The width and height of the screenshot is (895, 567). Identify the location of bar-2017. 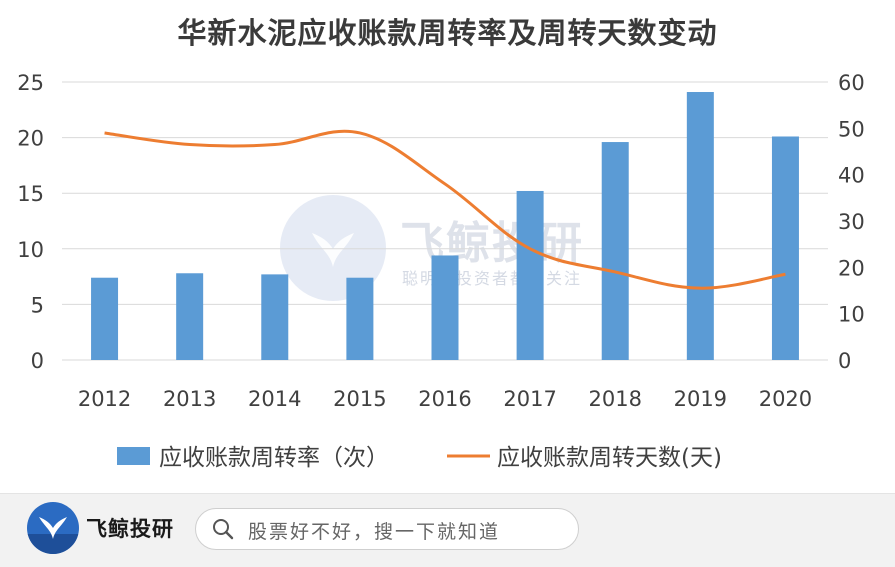
(530, 275).